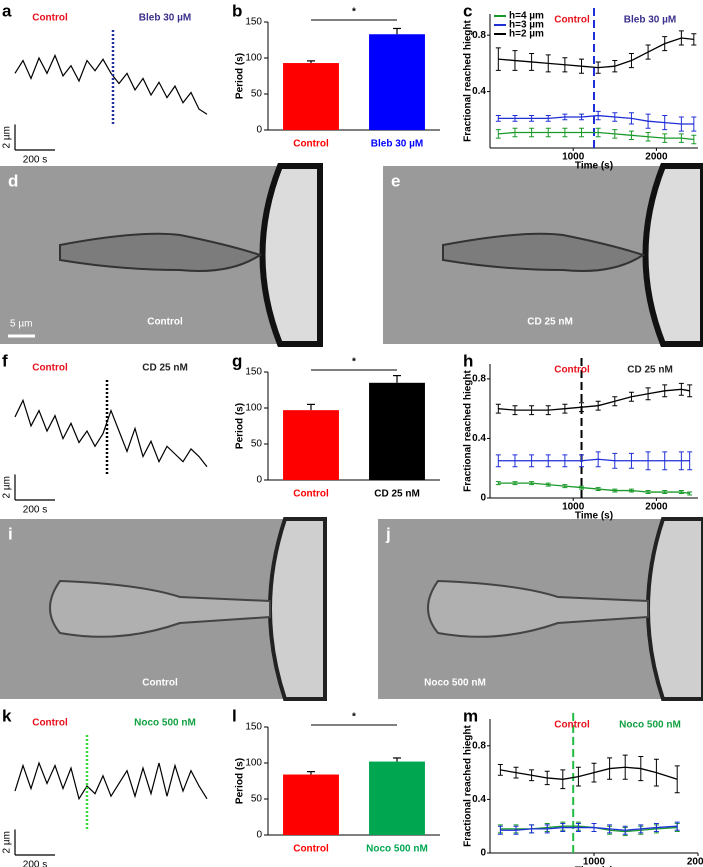  Describe the element at coordinates (470, 715) in the screenshot. I see `panel-label: m` at that location.